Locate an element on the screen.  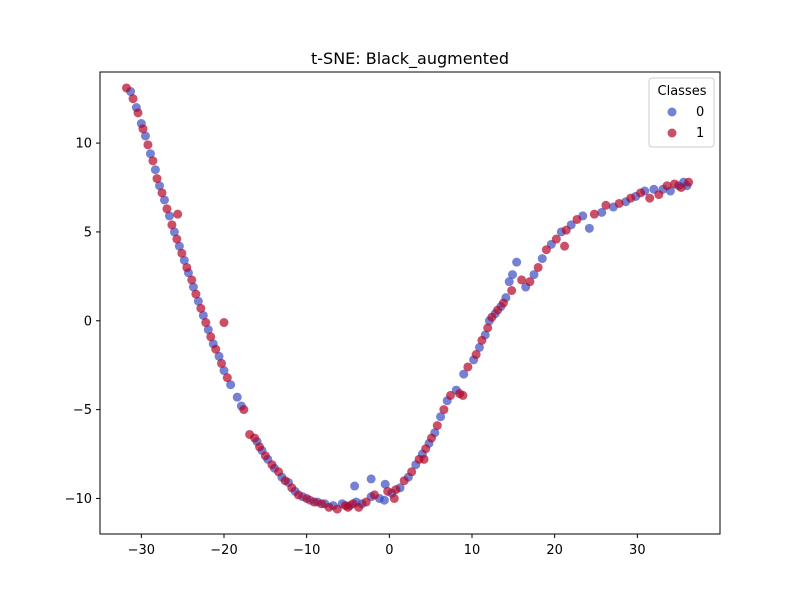
legend: Classes 0 1 is located at coordinates (681, 112).